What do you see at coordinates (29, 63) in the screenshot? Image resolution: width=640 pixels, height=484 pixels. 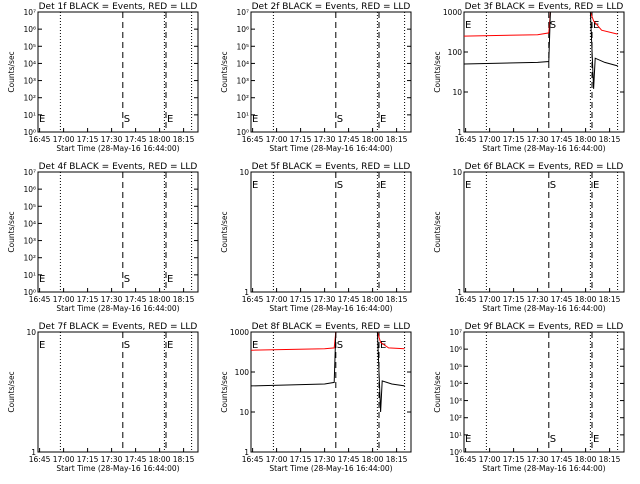 I see `panel-1-y-tick-label-5: 10⁴` at bounding box center [29, 63].